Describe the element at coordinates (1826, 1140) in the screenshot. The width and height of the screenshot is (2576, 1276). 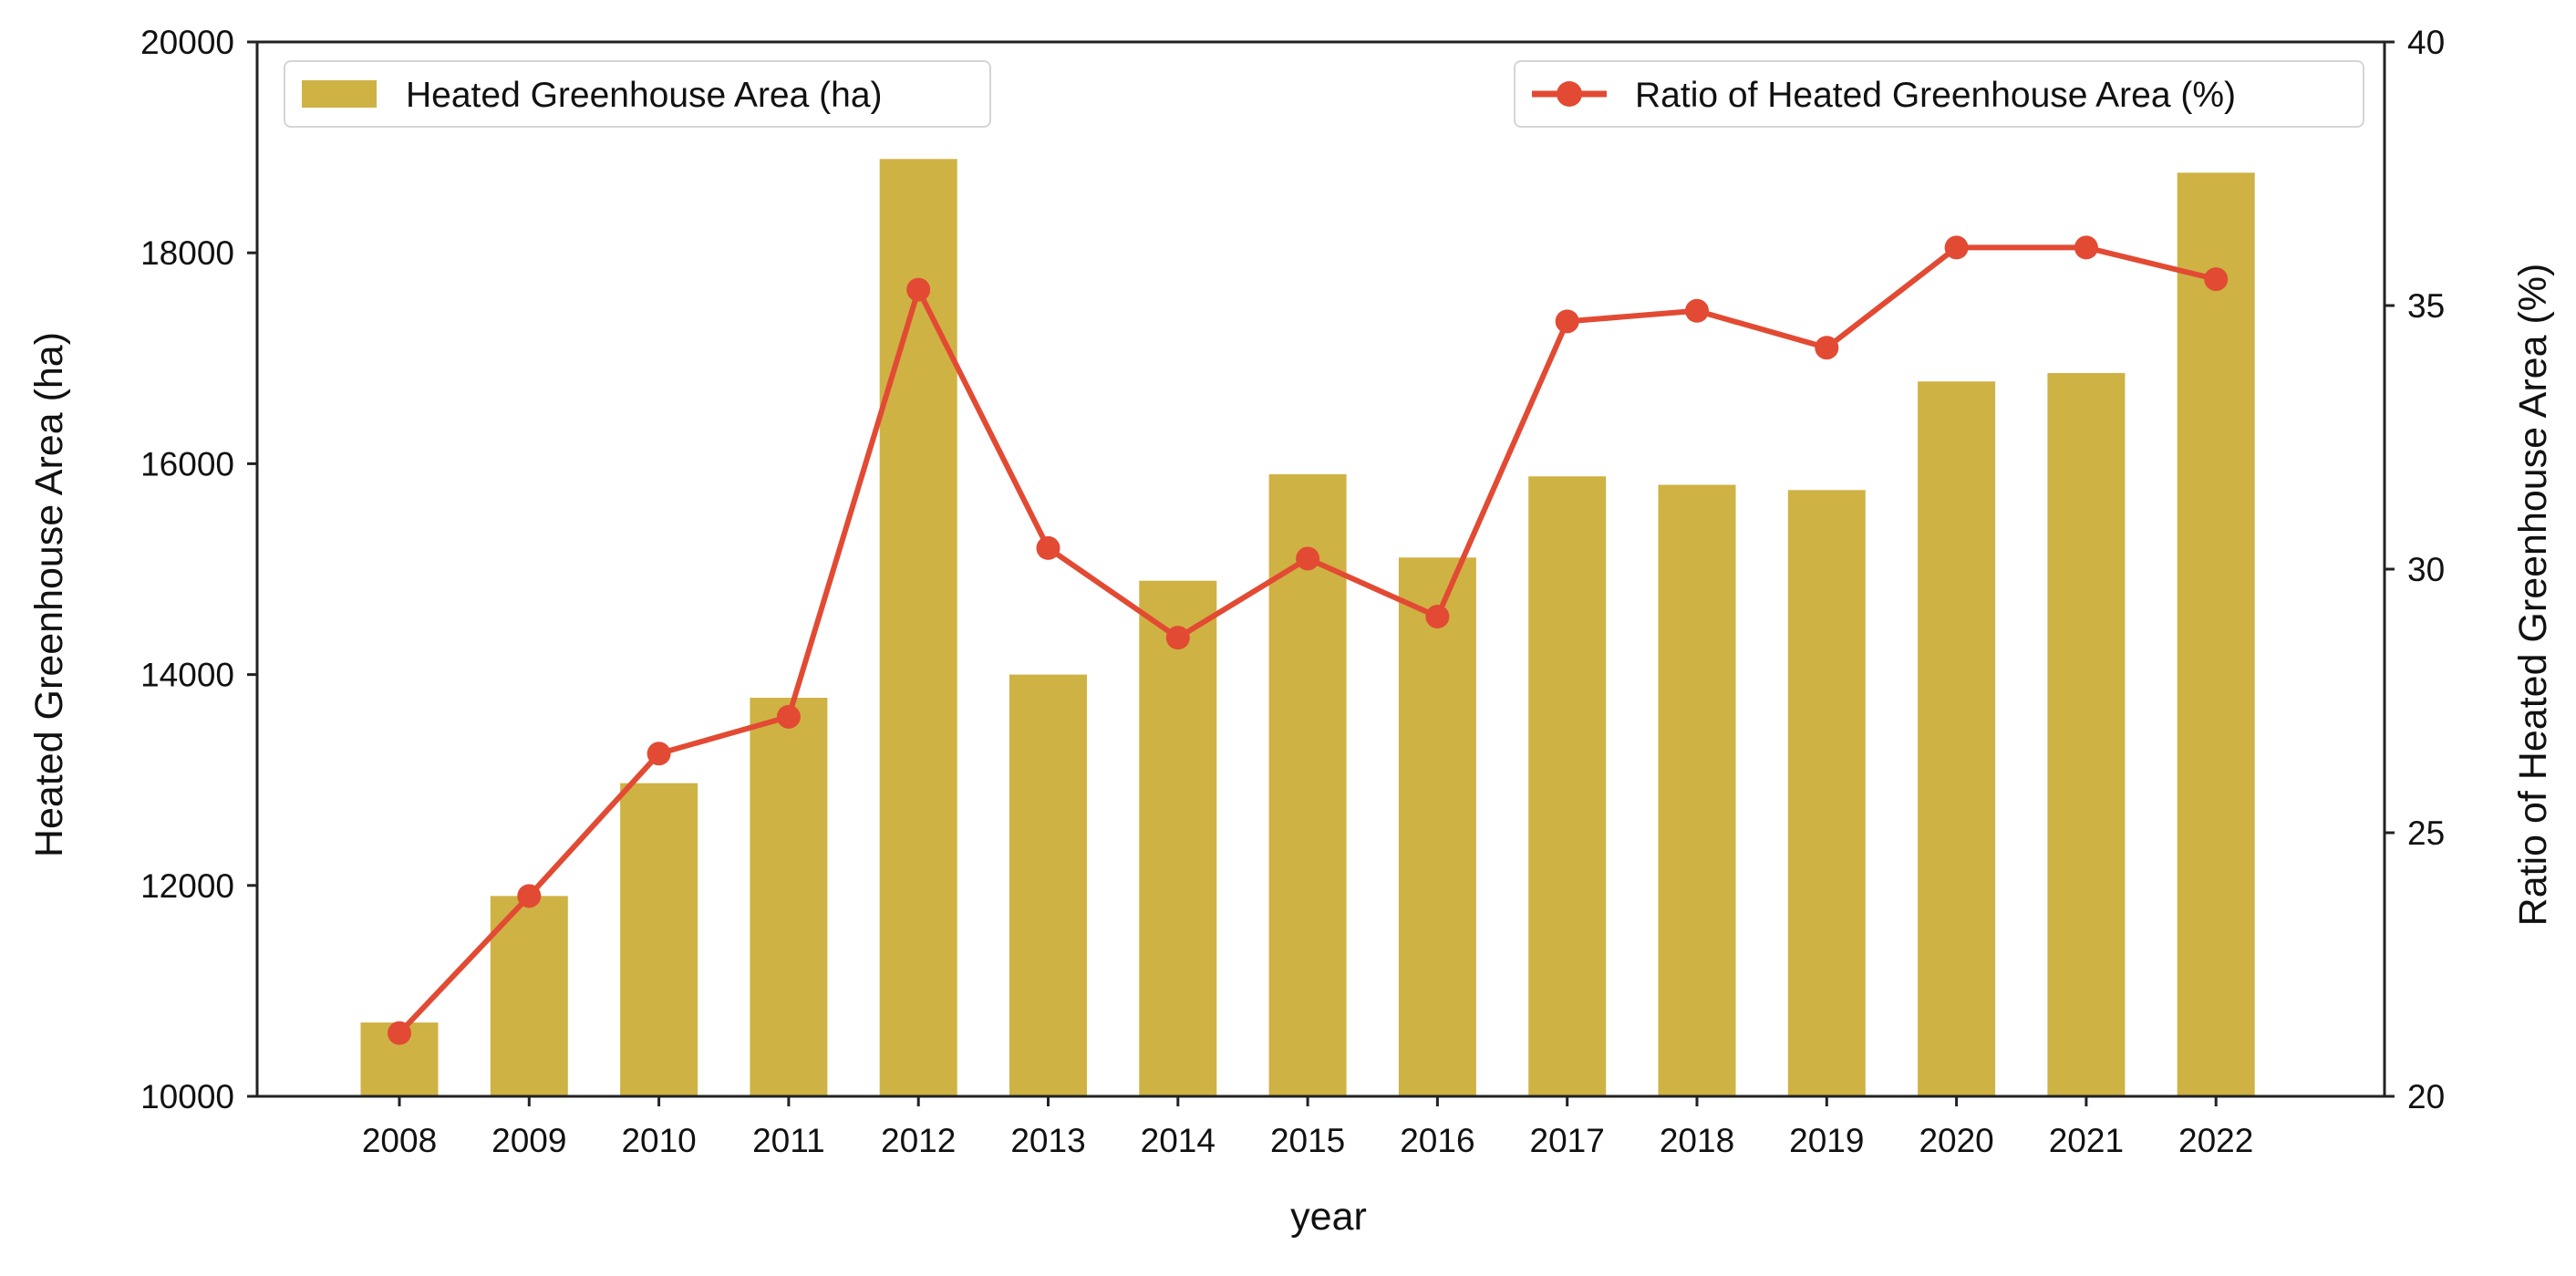
I see `x-tick-label: 2019` at that location.